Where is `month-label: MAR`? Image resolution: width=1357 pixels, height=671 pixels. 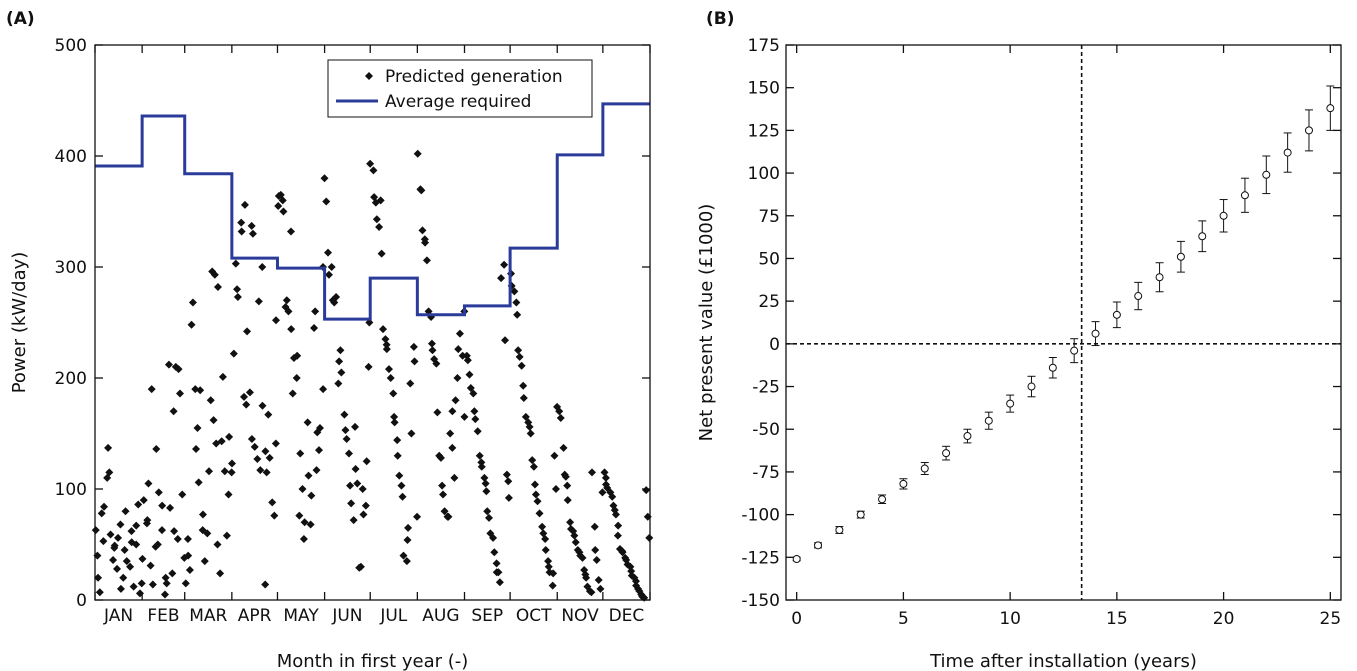 month-label: MAR is located at coordinates (208, 616).